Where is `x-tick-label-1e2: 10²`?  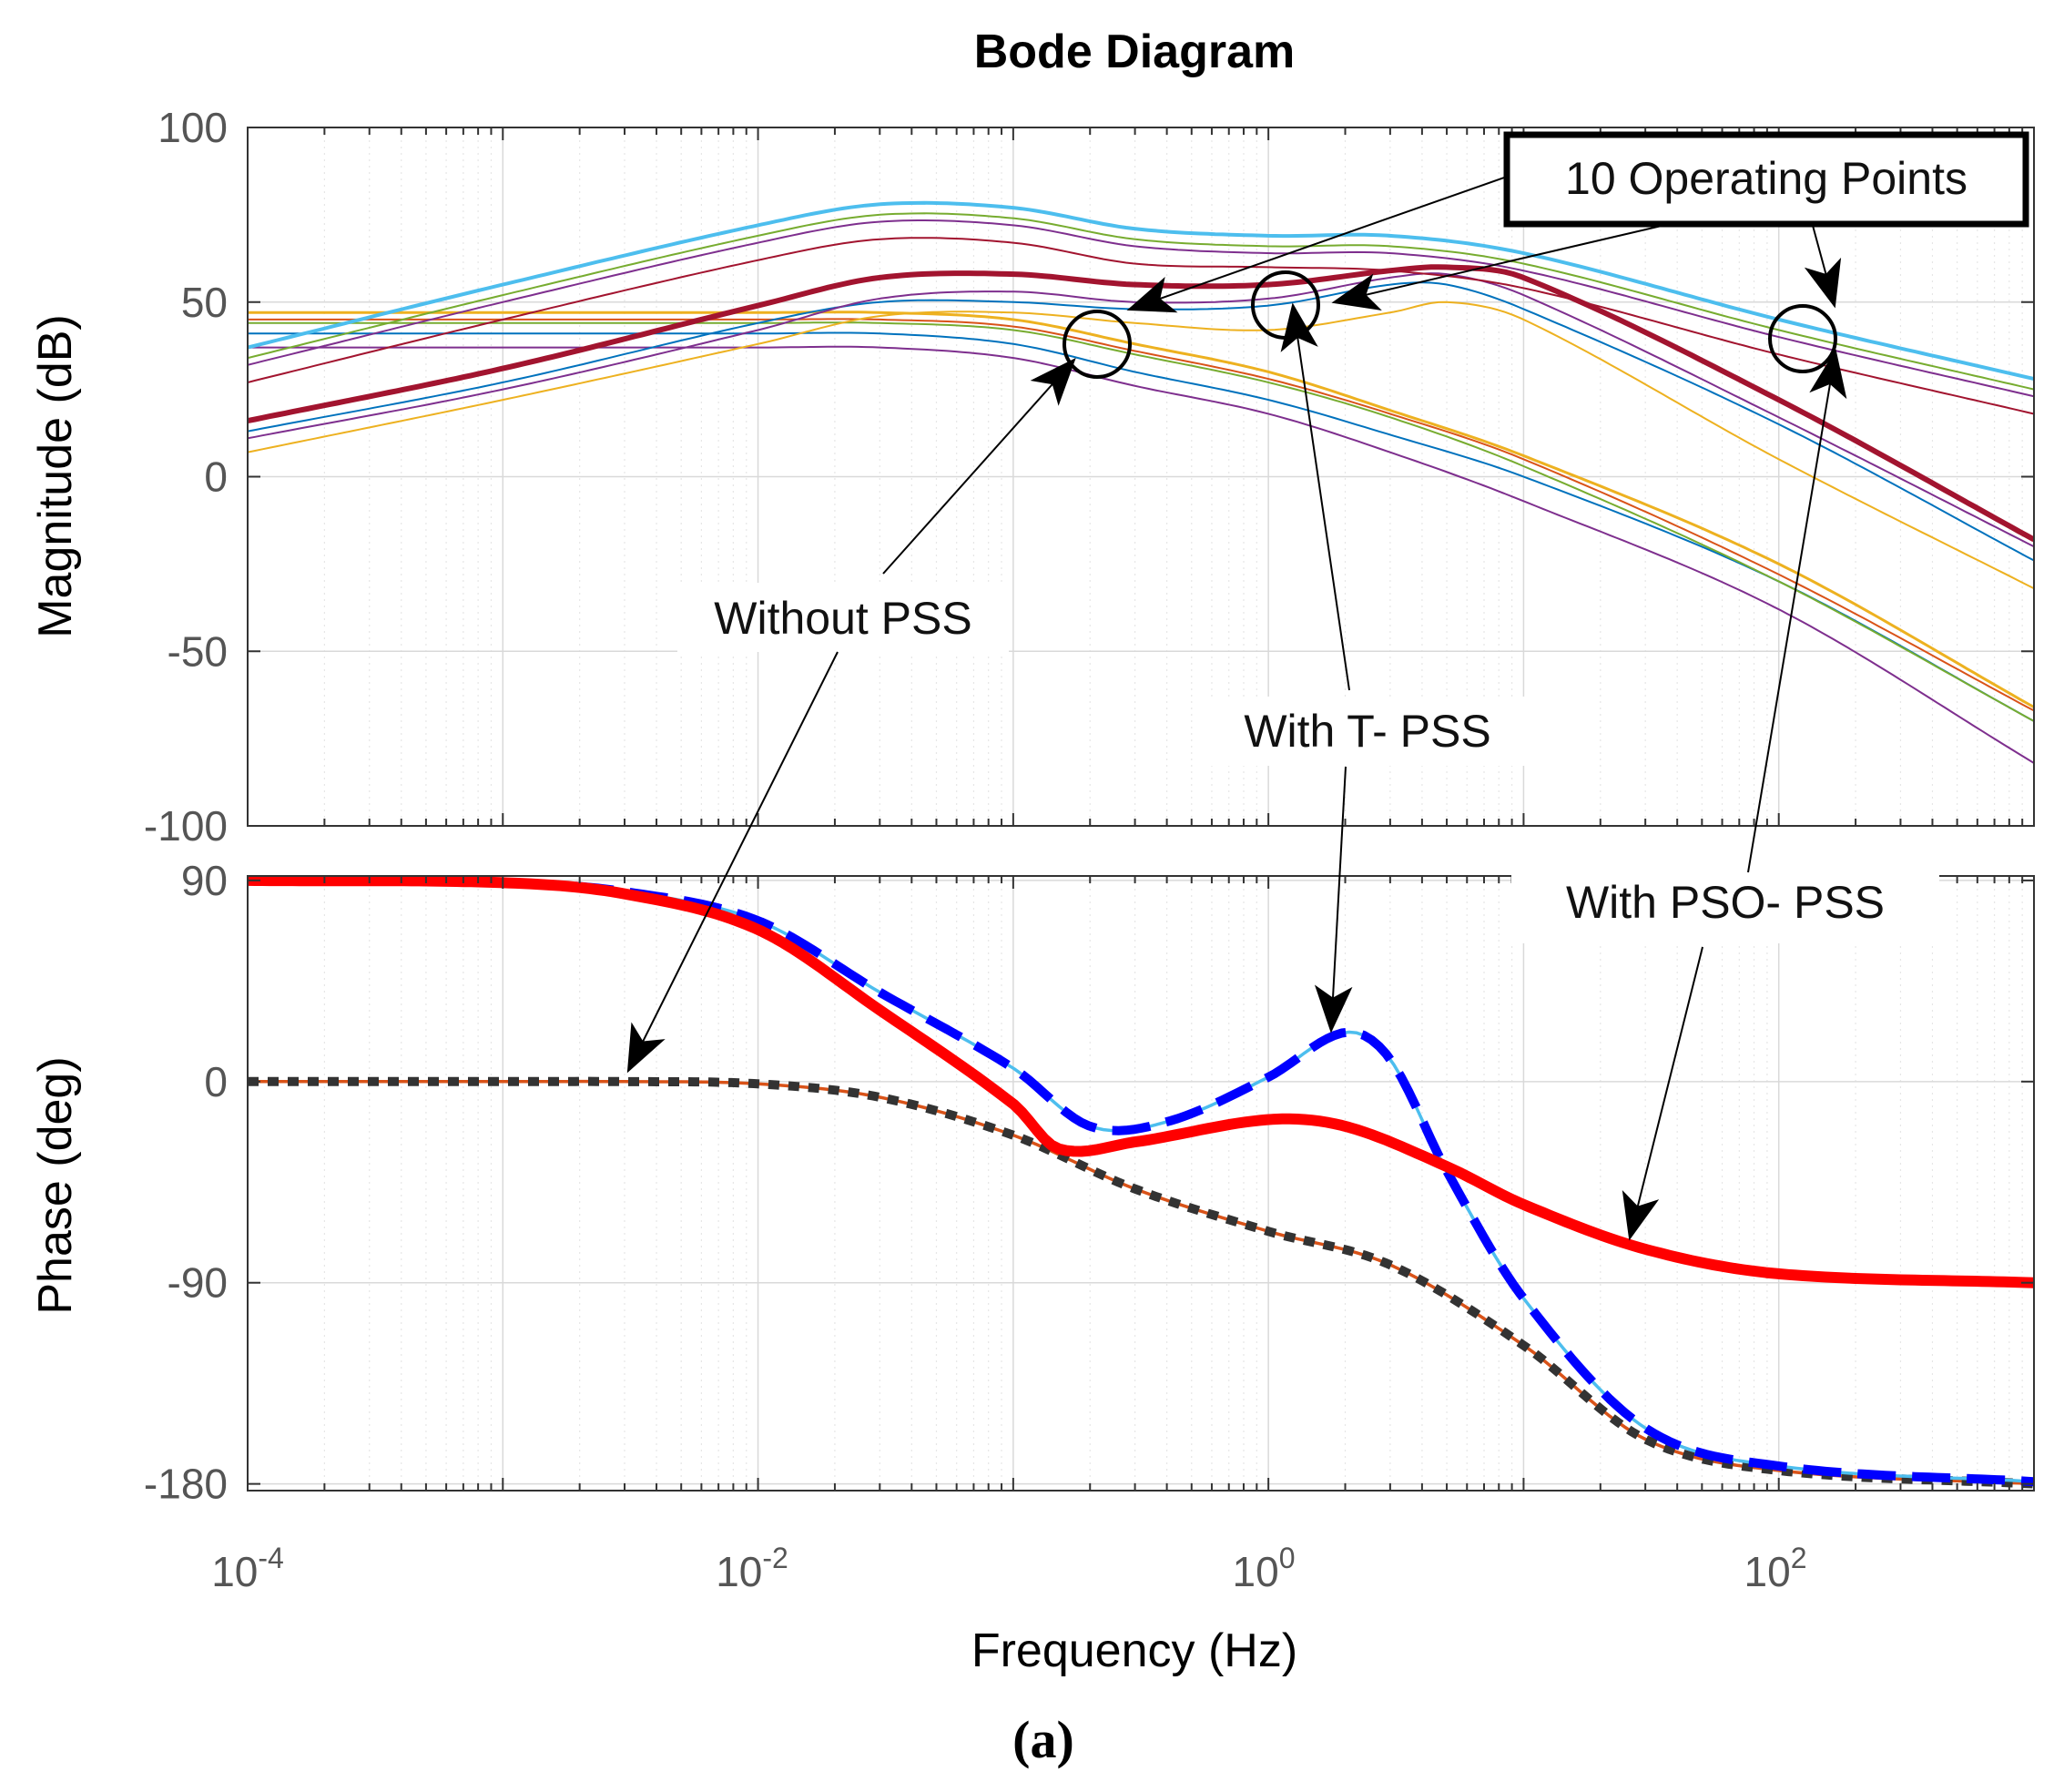
x-tick-label-1e2: 10² is located at coordinates (1775, 1568).